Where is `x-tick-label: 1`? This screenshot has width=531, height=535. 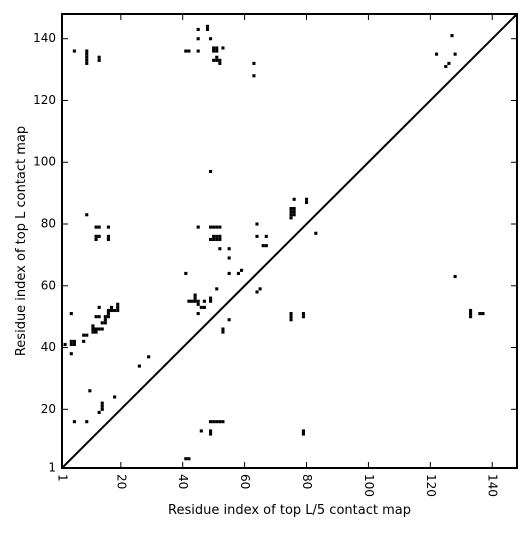
x-tick-label: 1 is located at coordinates (63, 478).